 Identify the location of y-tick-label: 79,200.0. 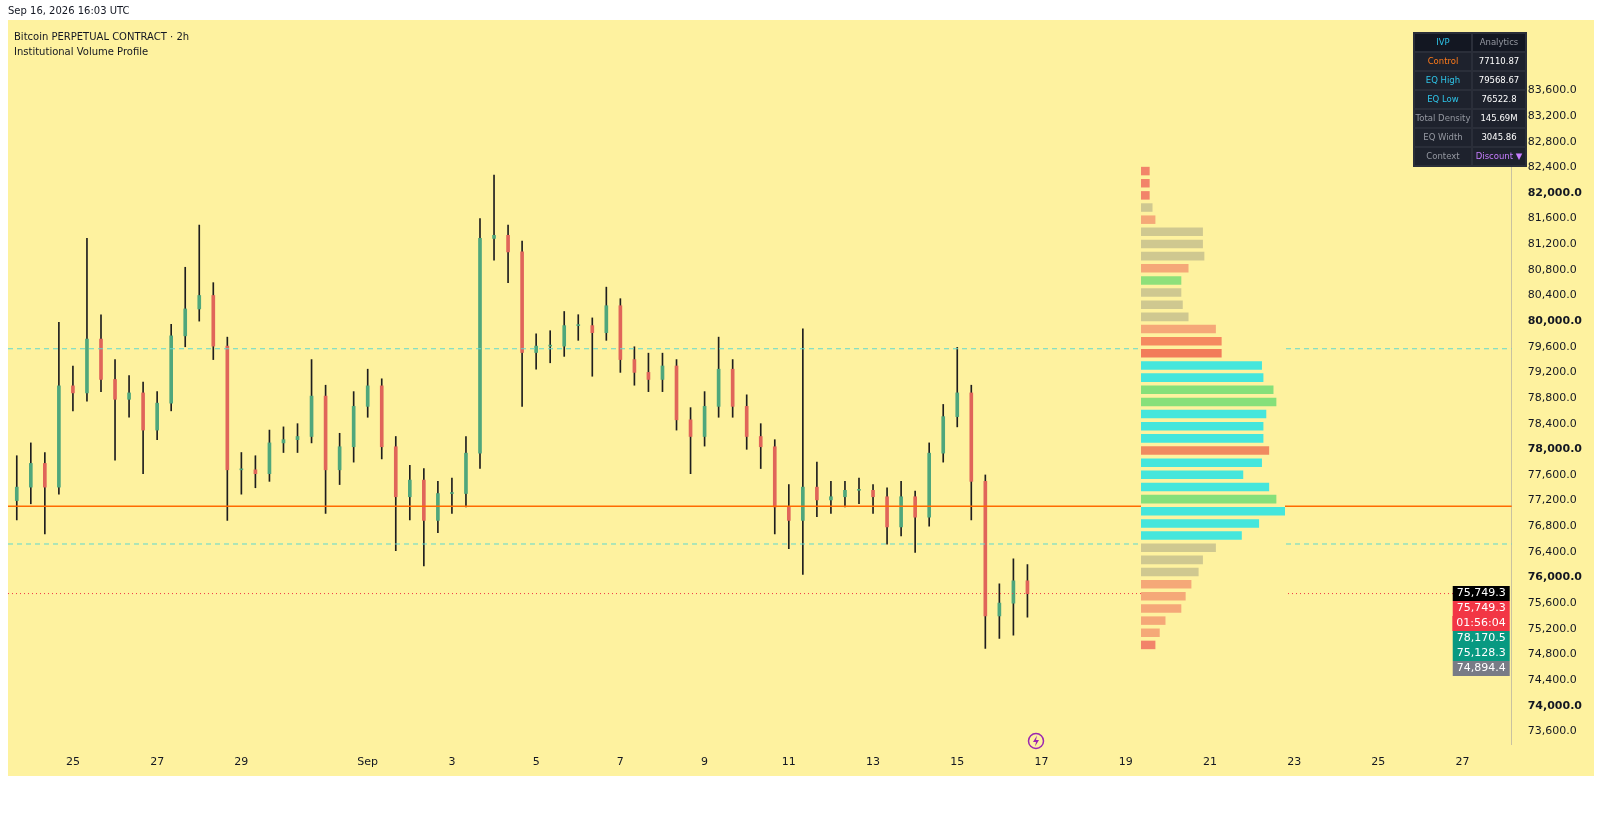
(1552, 372).